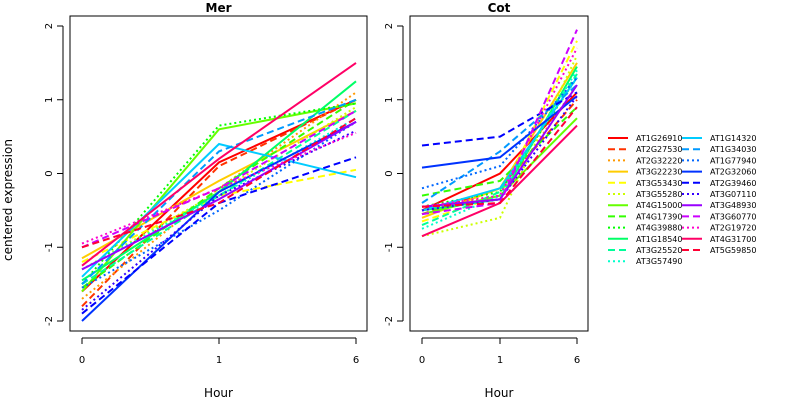 The image size is (800, 400). I want to click on legend-item: AT1G77940, so click(719, 160).